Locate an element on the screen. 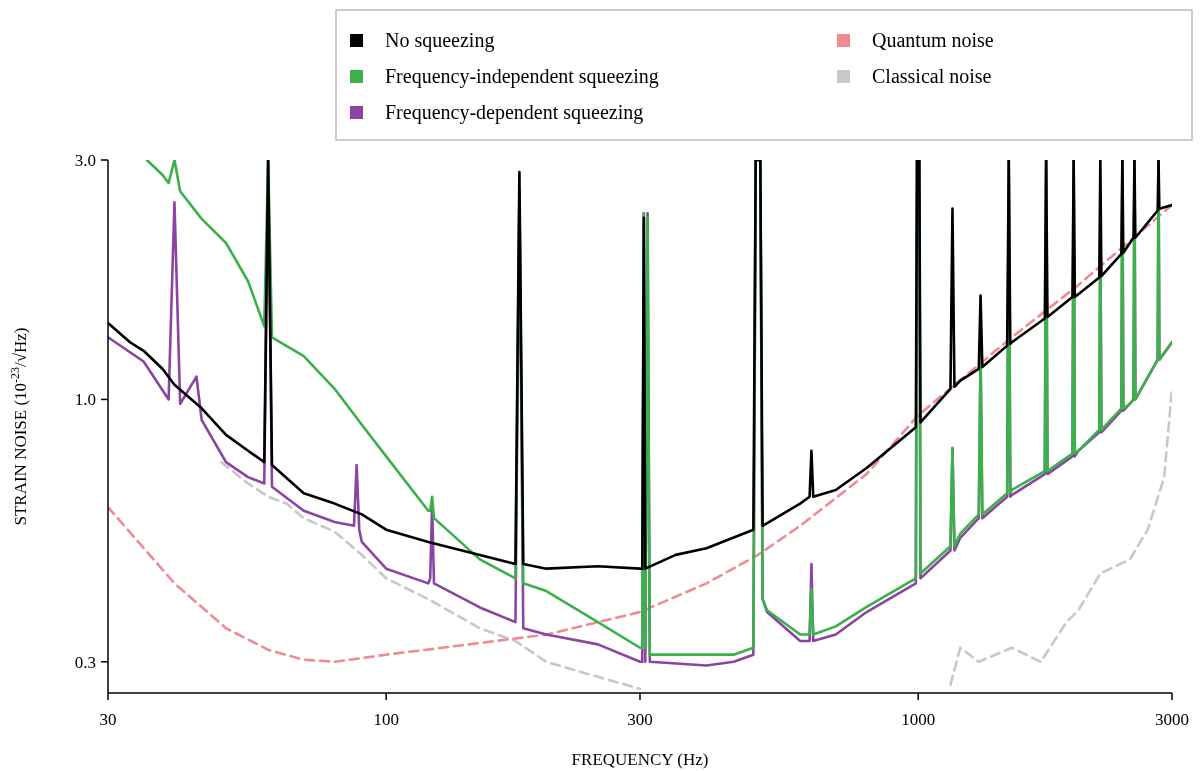 This screenshot has height=771, width=1201. legend-label: Frequency-independent squeezing is located at coordinates (522, 76).